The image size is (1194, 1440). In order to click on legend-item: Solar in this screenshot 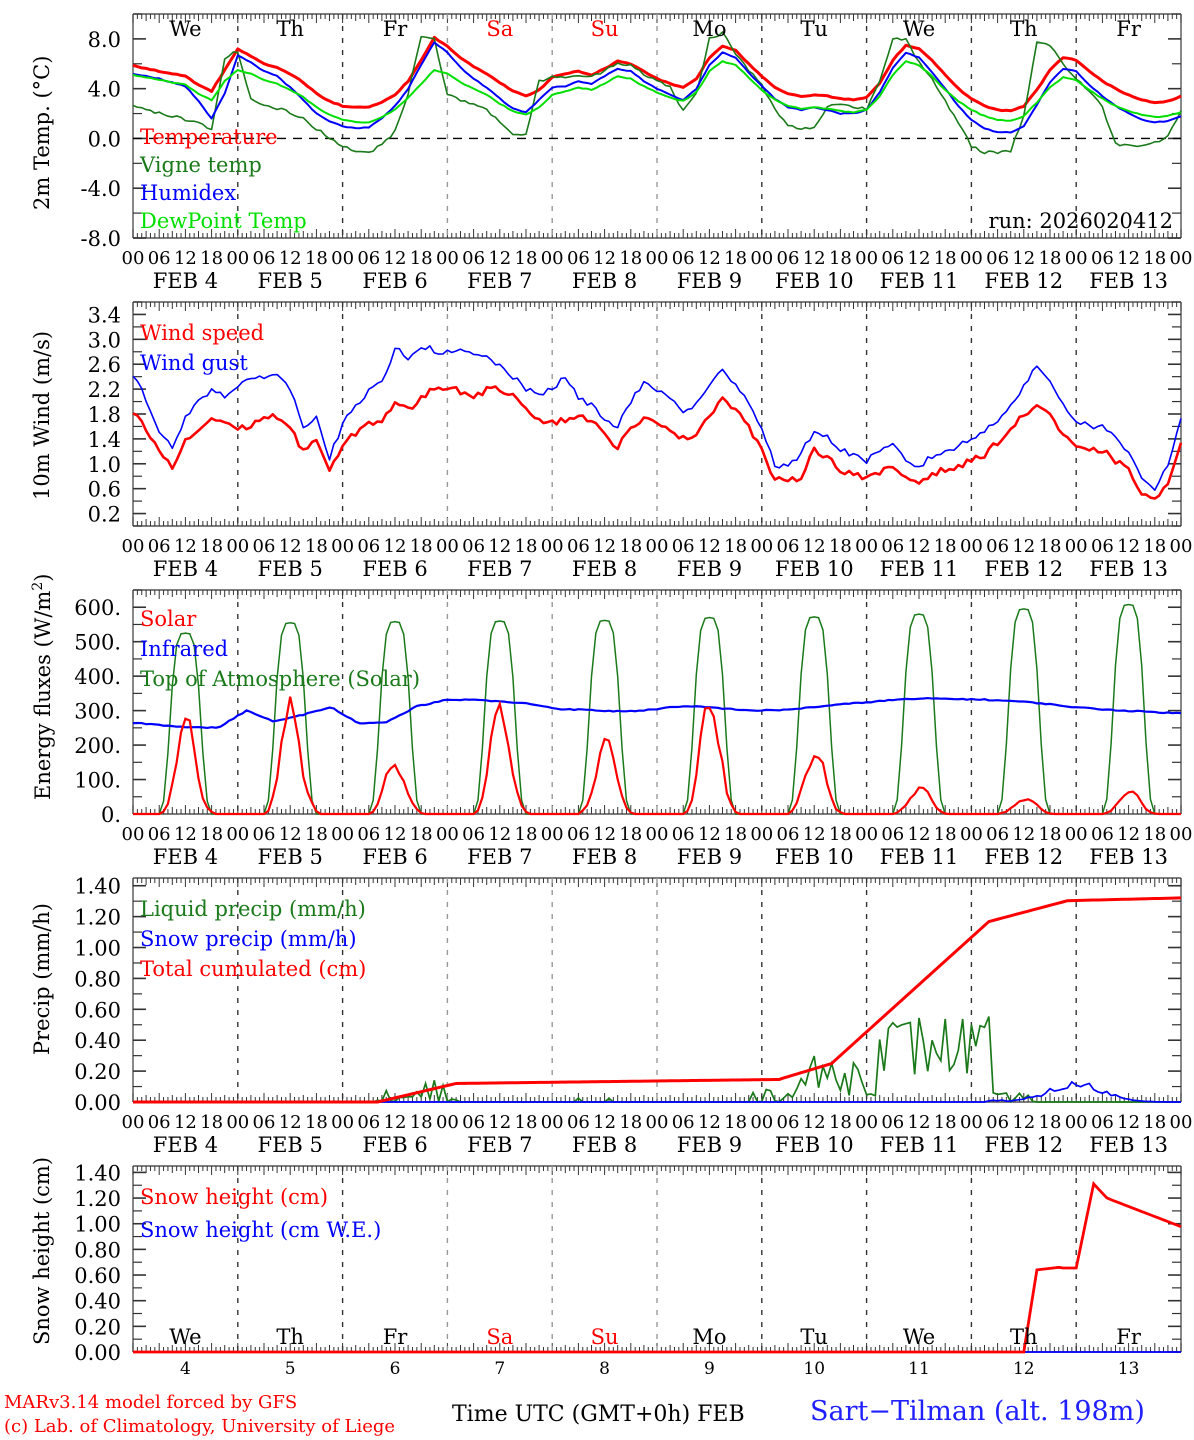, I will do `click(168, 619)`.